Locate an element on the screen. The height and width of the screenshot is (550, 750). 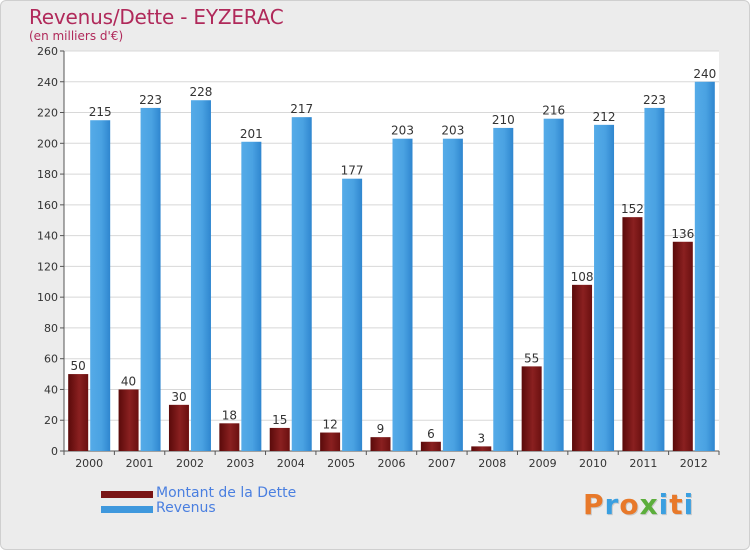
x-tick-label: 2009 is located at coordinates (543, 463).